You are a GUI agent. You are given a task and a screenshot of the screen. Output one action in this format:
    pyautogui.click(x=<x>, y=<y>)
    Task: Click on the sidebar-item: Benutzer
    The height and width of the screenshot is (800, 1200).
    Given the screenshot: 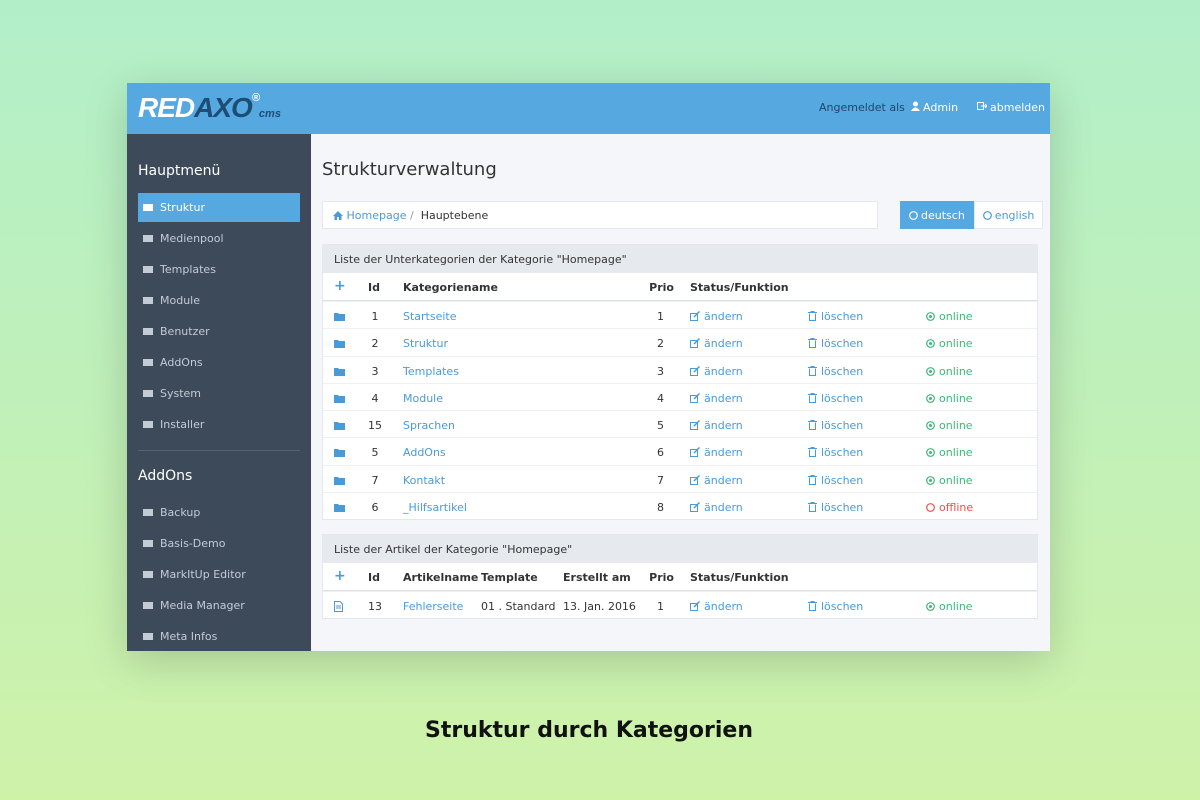 What is the action you would take?
    pyautogui.click(x=219, y=331)
    